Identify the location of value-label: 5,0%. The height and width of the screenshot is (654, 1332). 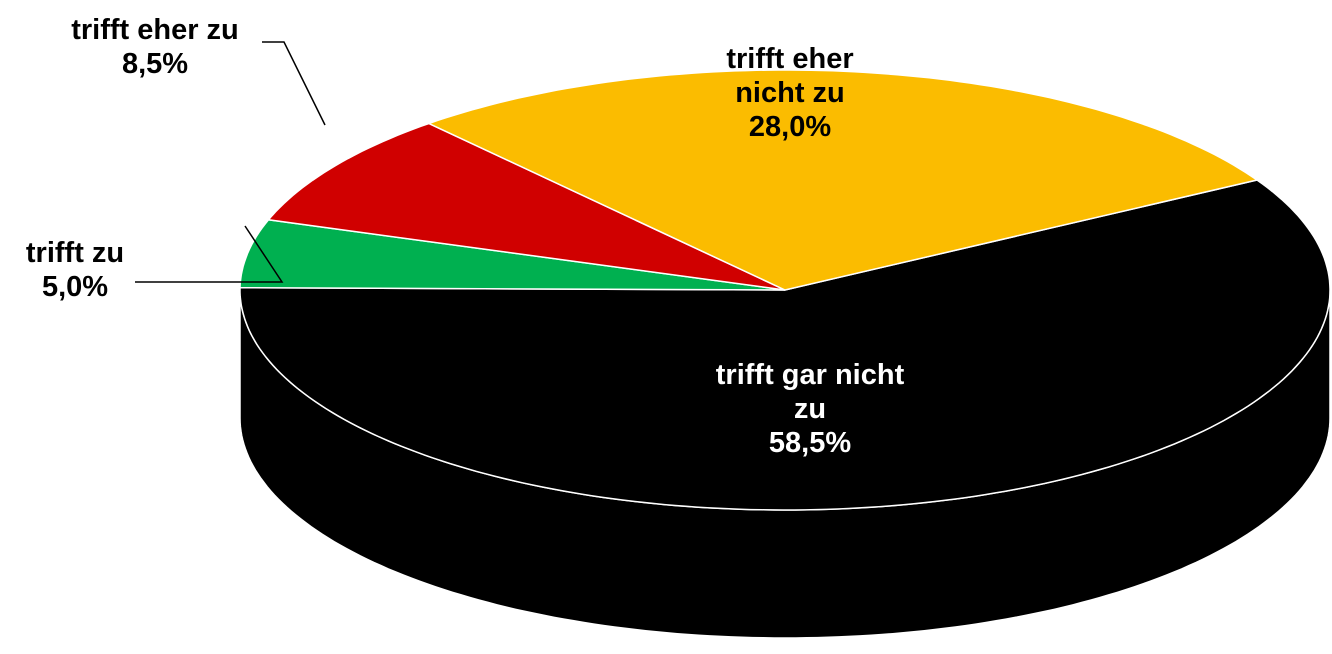
(75, 287).